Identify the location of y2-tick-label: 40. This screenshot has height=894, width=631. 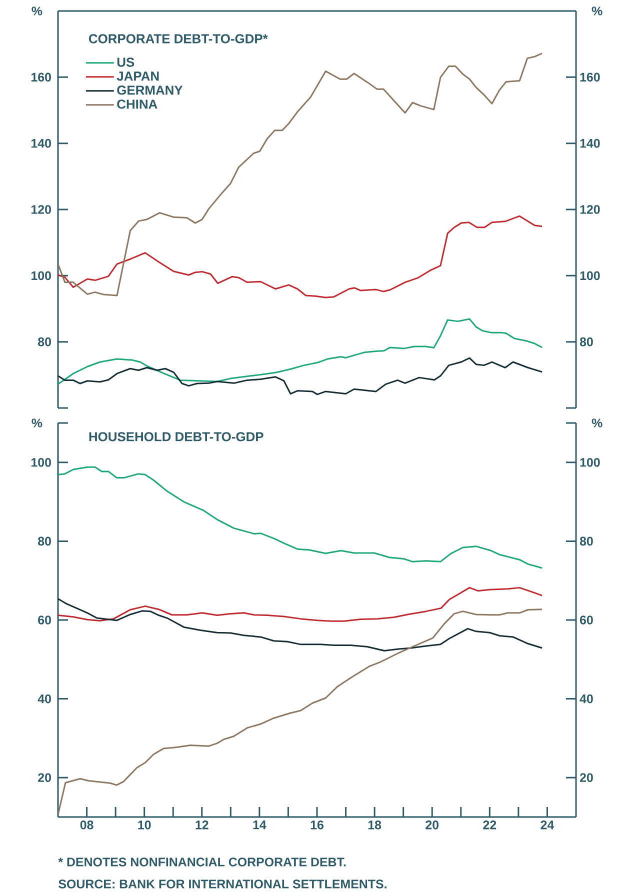
(586, 699).